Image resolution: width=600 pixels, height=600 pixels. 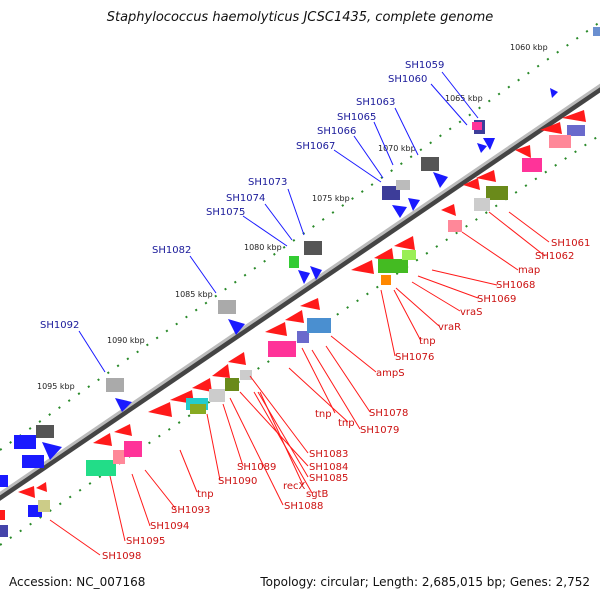 What do you see at coordinates (245, 198) in the screenshot?
I see `gene-label: SH1074` at bounding box center [245, 198].